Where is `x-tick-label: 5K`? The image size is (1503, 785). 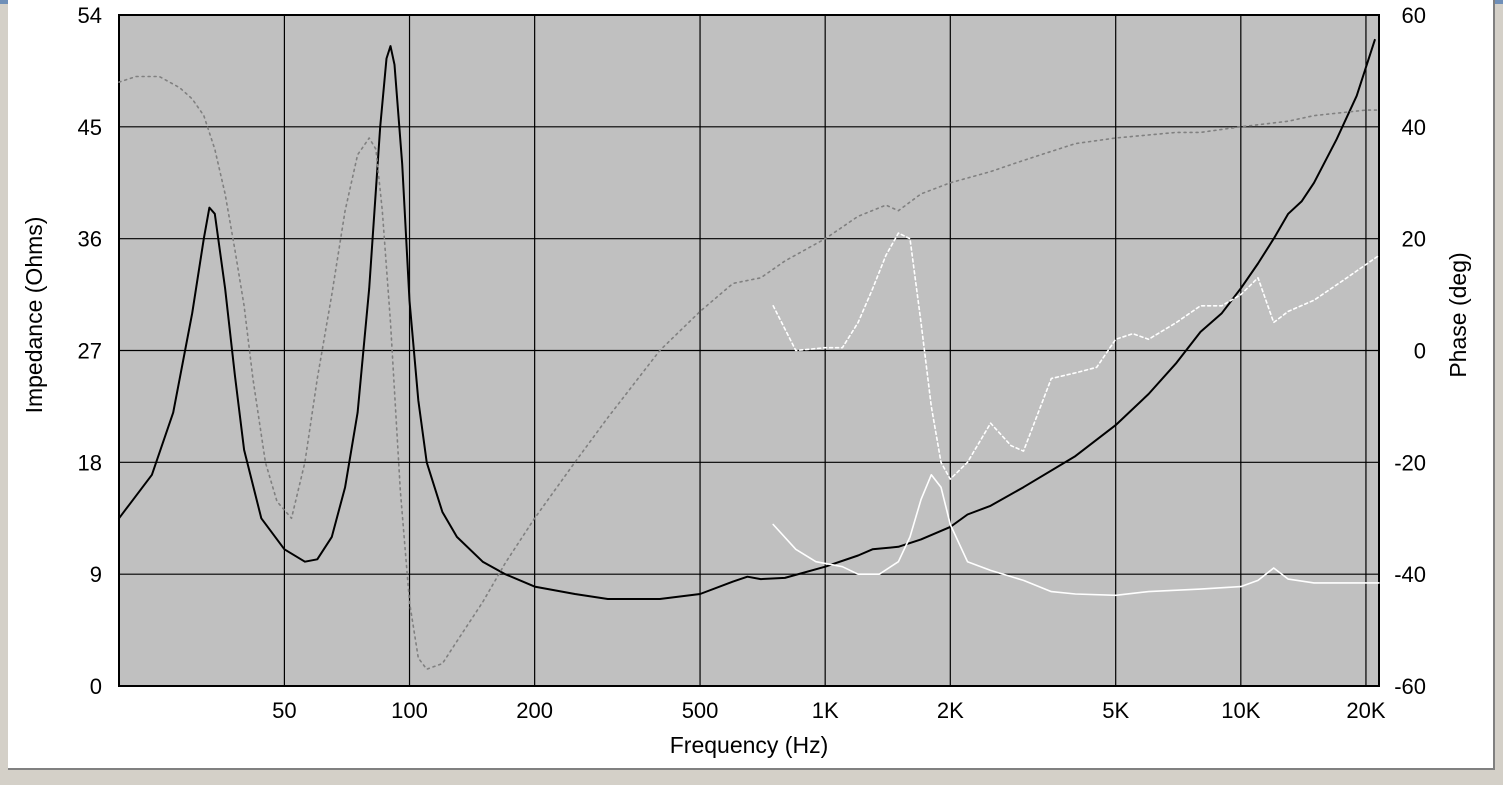
x-tick-label: 5K is located at coordinates (1115, 710).